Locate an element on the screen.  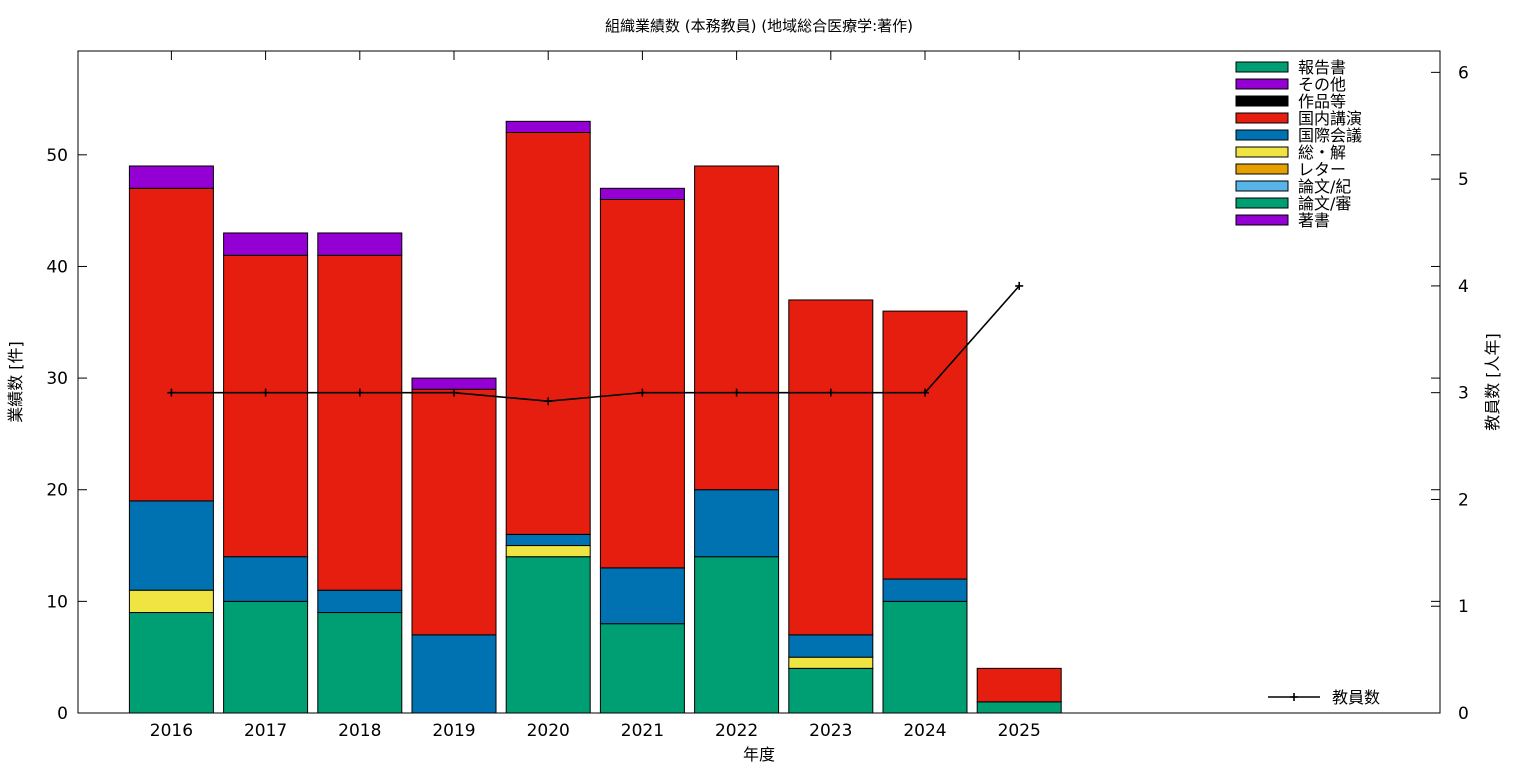
x-tick-label: 2024 is located at coordinates (924, 731).